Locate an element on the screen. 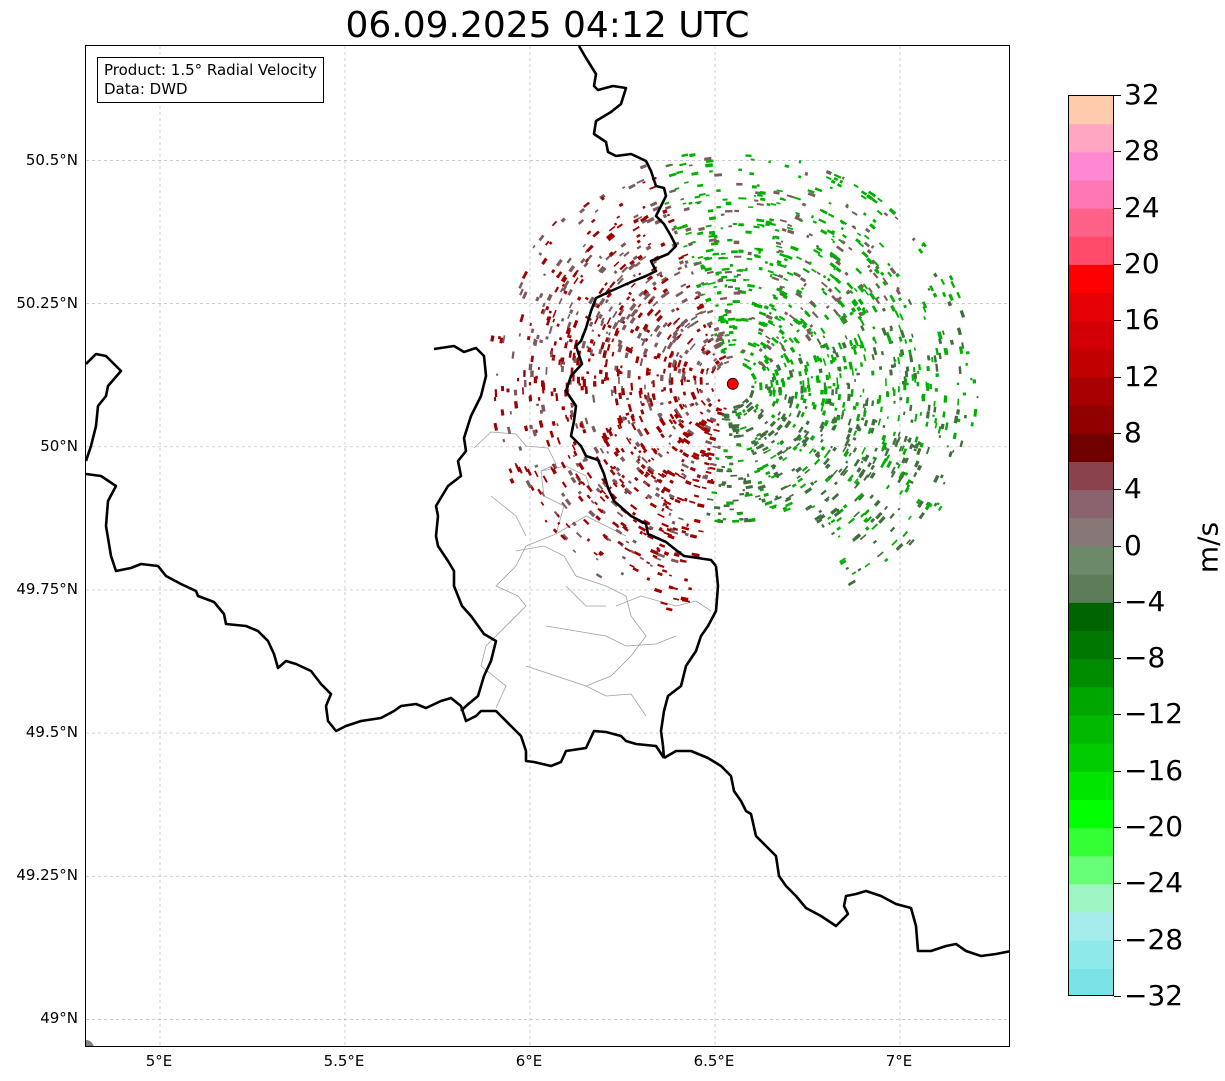 This screenshot has height=1081, width=1225. radar-site-marker is located at coordinates (732, 383).